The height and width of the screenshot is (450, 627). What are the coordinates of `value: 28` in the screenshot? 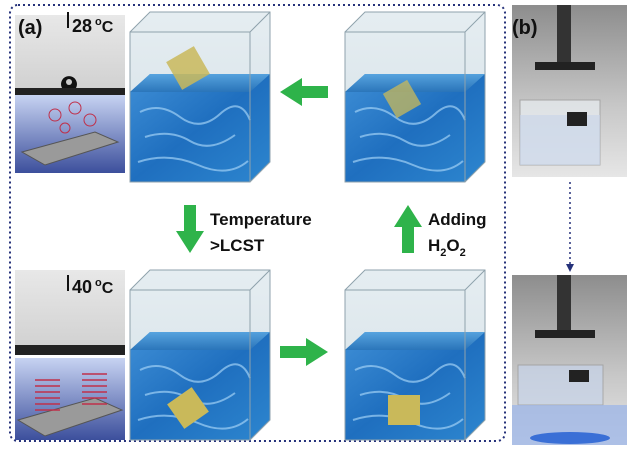 It's located at (82, 26).